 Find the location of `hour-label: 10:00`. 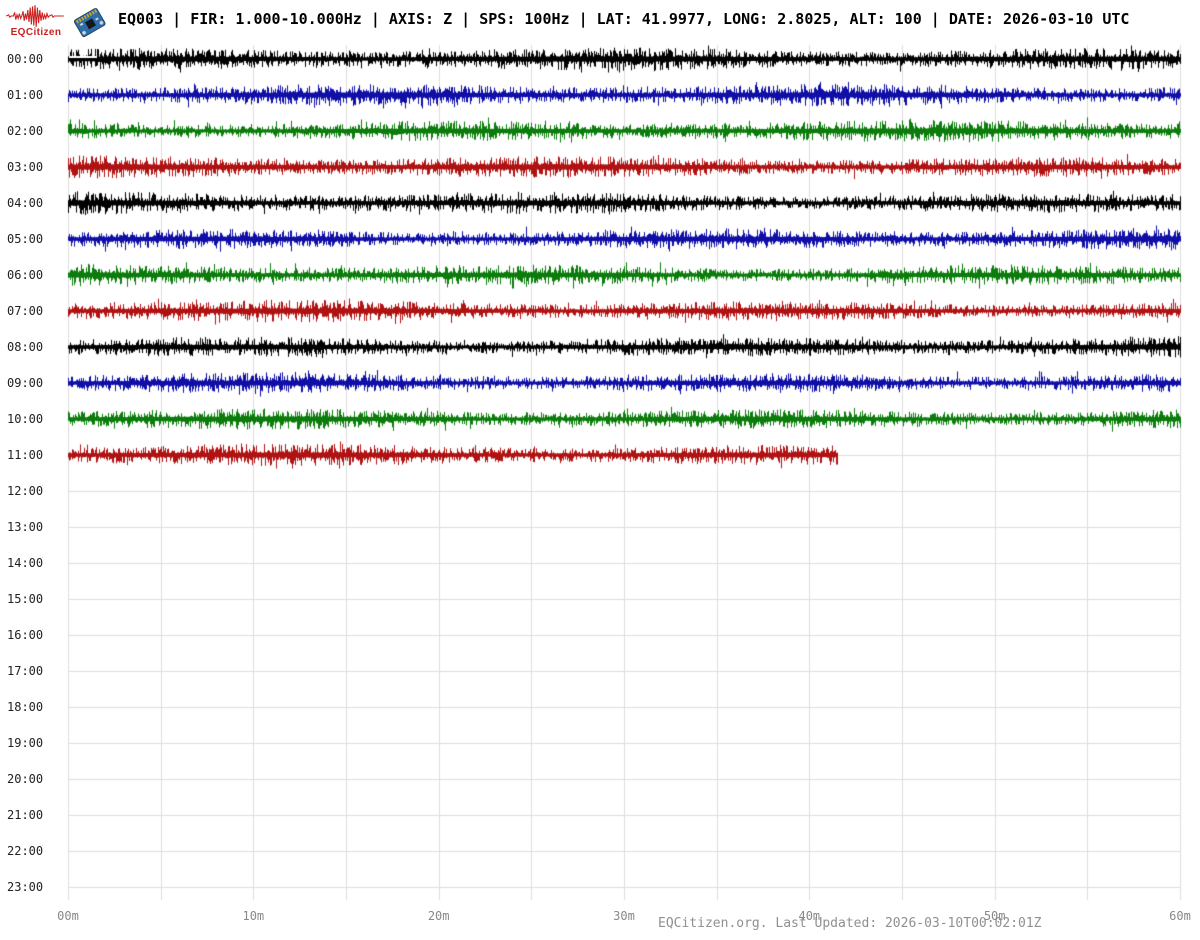

hour-label: 10:00 is located at coordinates (25, 419).